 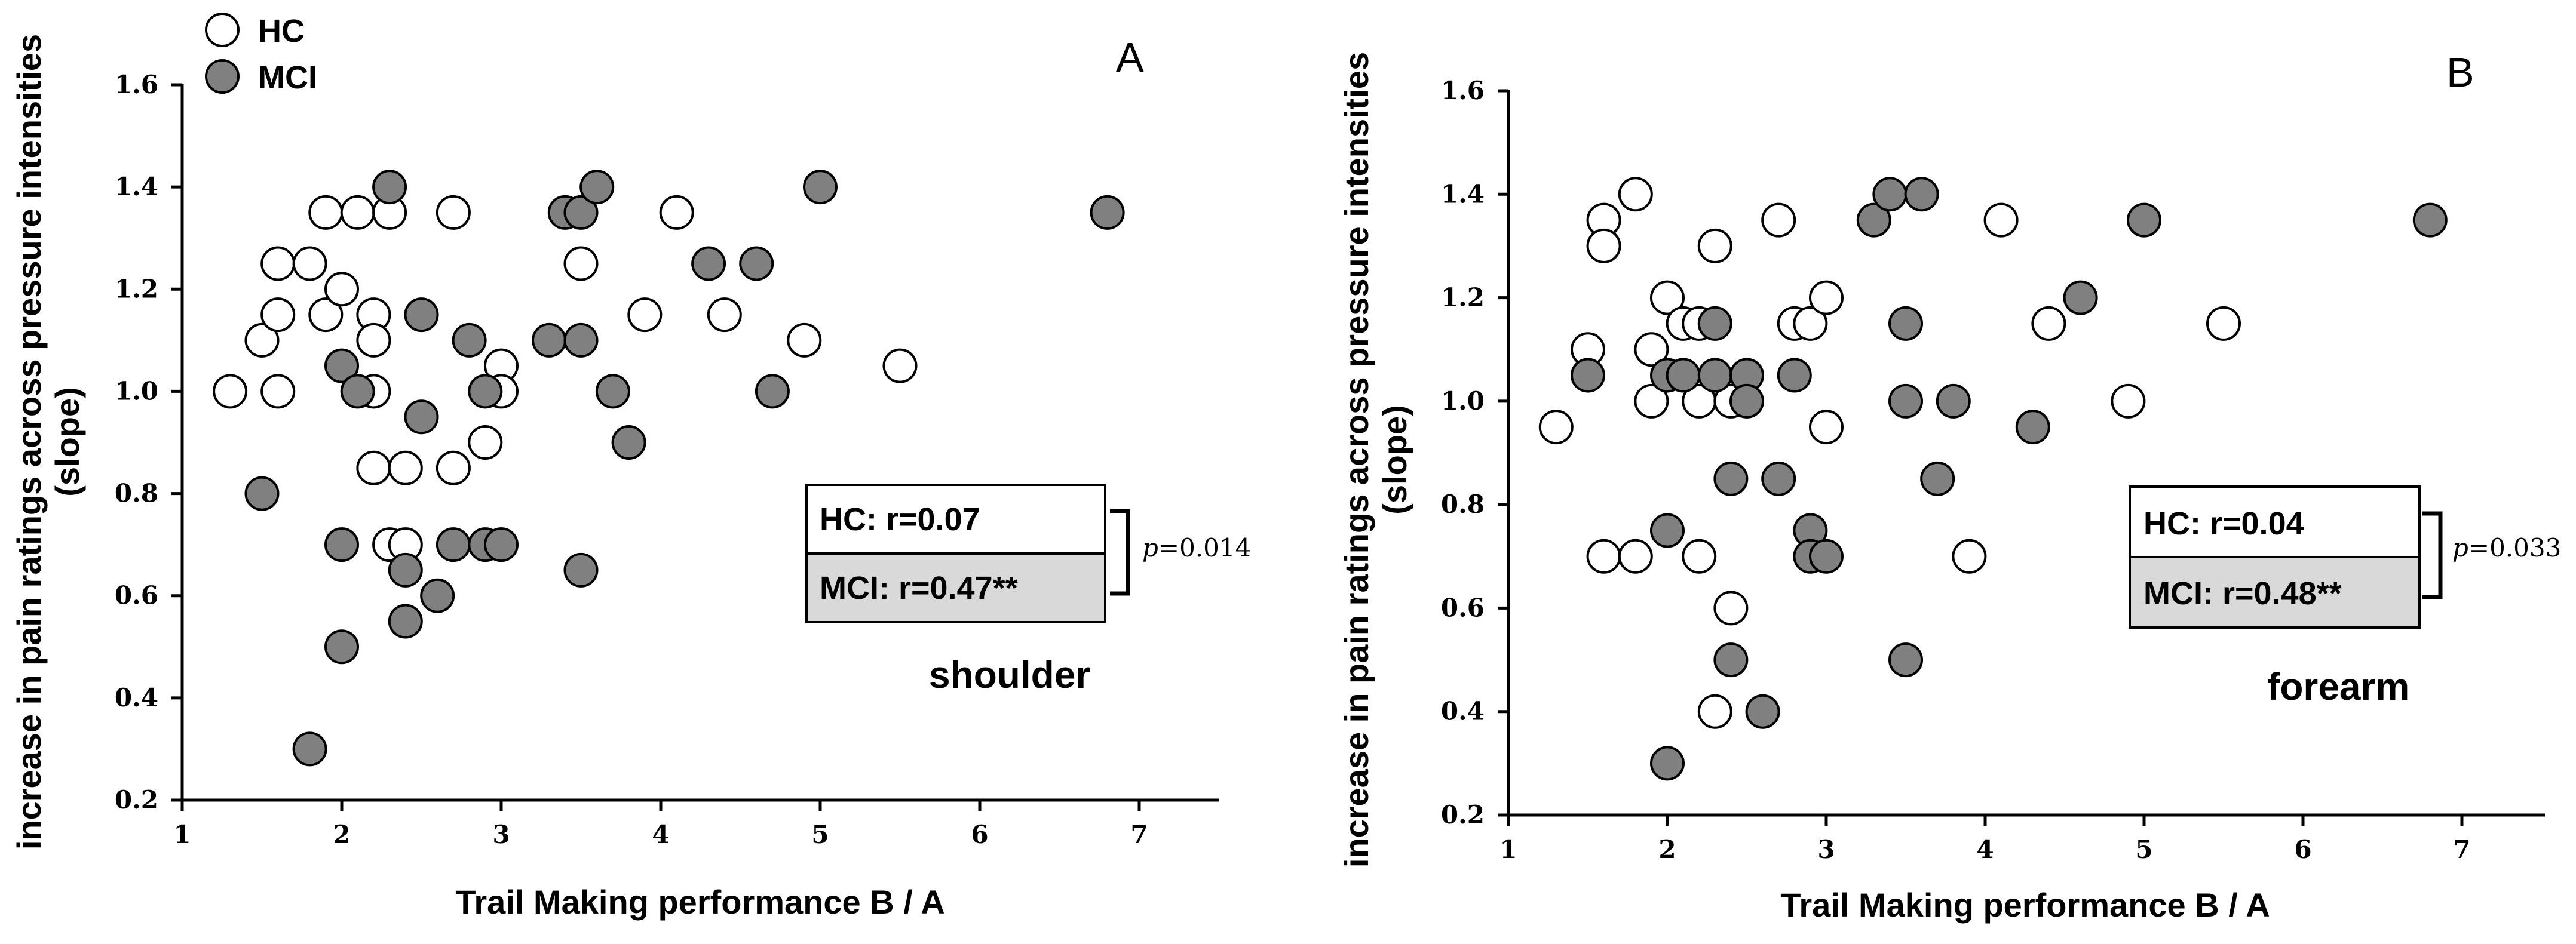 I want to click on hc-correlation: HC: r=0.04, so click(x=2223, y=524).